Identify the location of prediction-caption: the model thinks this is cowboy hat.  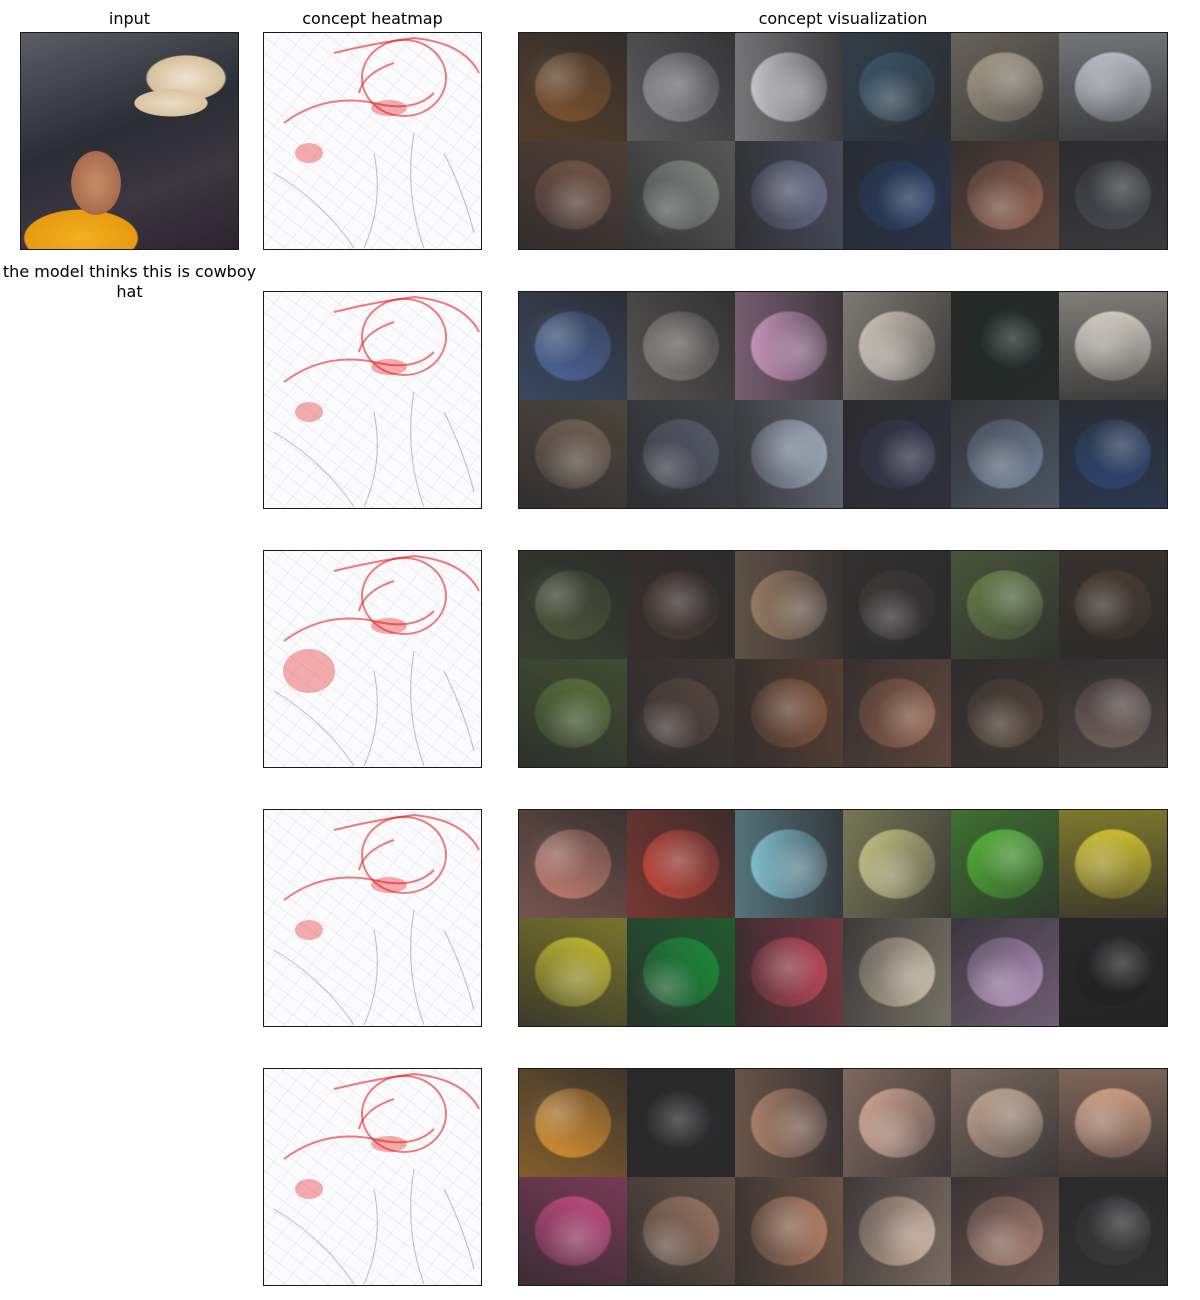
(129, 281).